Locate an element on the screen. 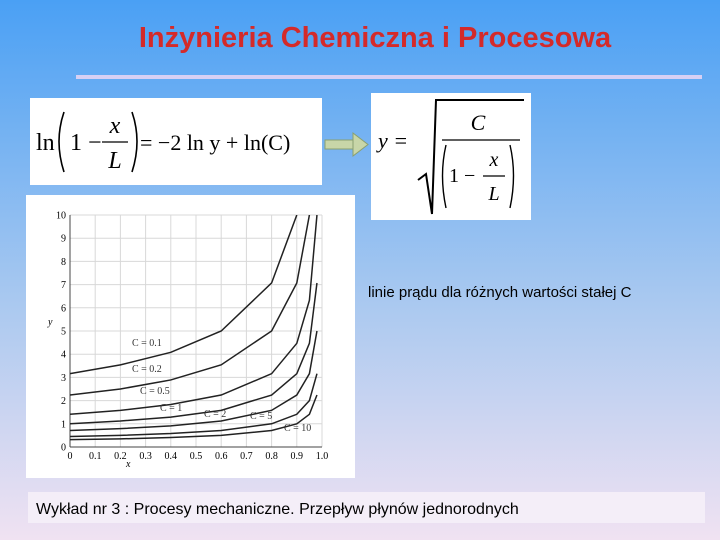 The width and height of the screenshot is (720, 545). equation2-box: y = C 1 − x L is located at coordinates (451, 156).